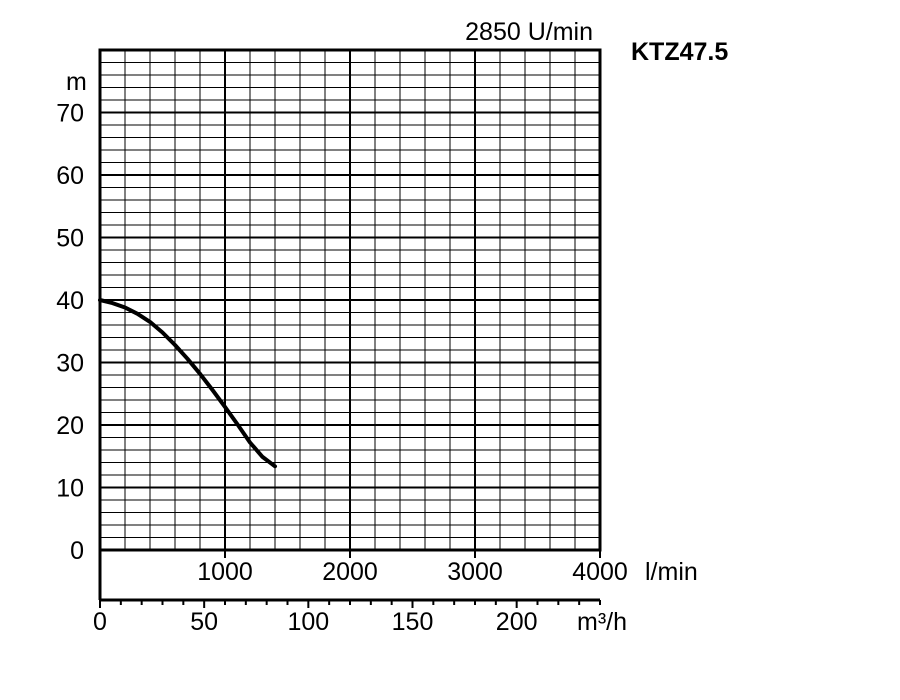 This screenshot has width=900, height=700. I want to click on series-layer, so click(187, 383).